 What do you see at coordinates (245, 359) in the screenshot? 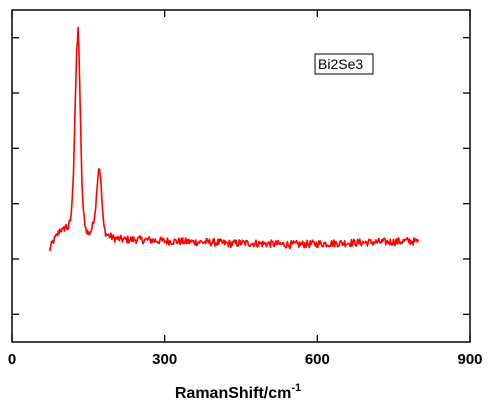
I see `x-tick-labels: 0 300 600 900` at bounding box center [245, 359].